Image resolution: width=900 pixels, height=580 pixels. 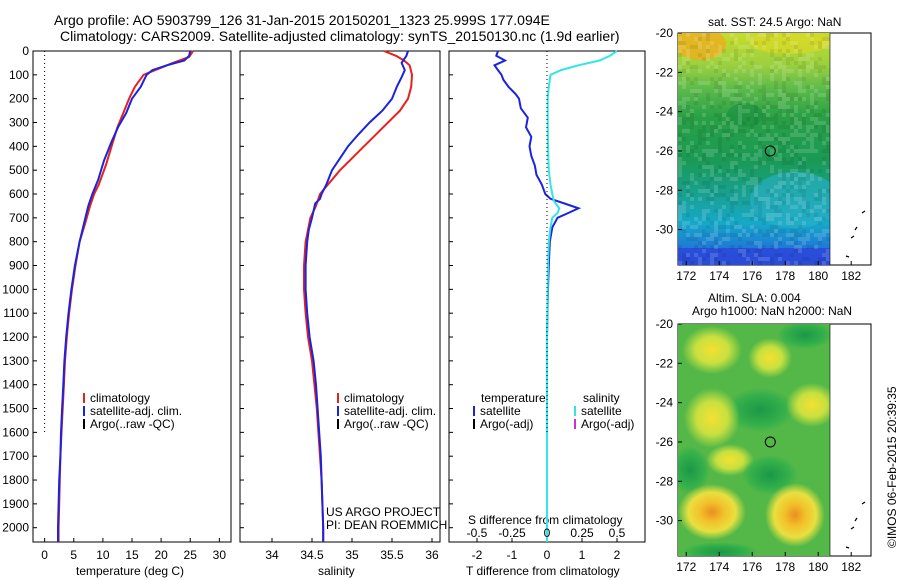 What do you see at coordinates (607, 424) in the screenshot?
I see `difference-salinity-legend-label: Argo(-adj)` at bounding box center [607, 424].